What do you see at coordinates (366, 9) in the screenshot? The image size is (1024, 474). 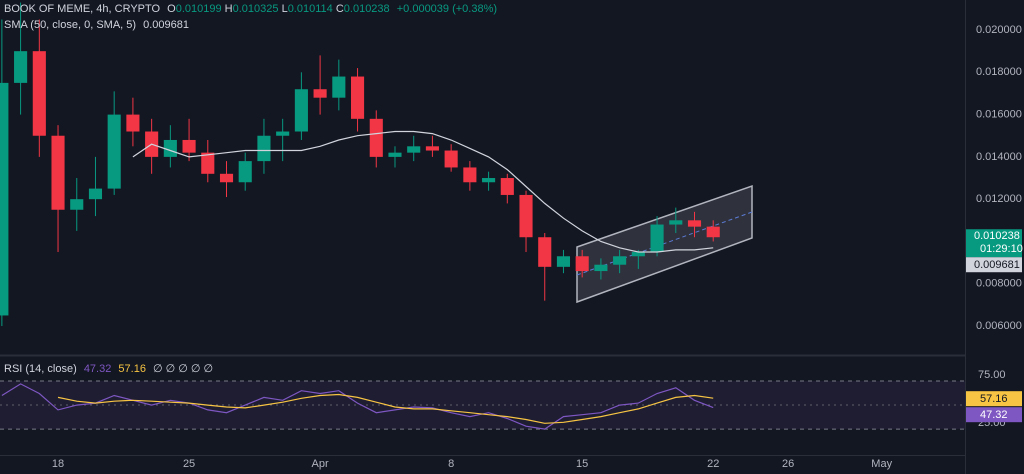 I see `ohlc-value: 0.010238` at bounding box center [366, 9].